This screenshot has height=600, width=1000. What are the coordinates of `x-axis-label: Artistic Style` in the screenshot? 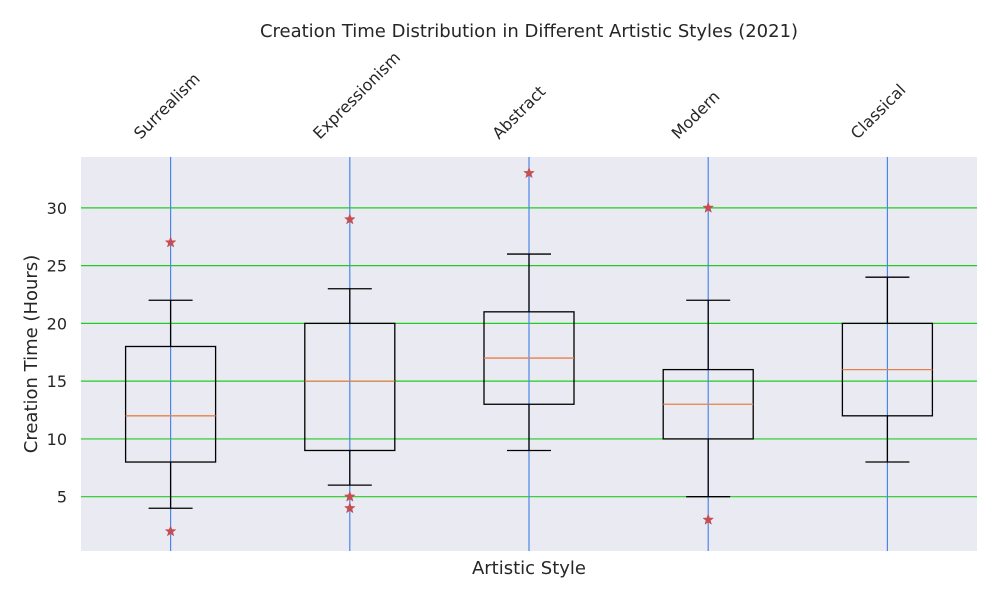 It's located at (529, 568).